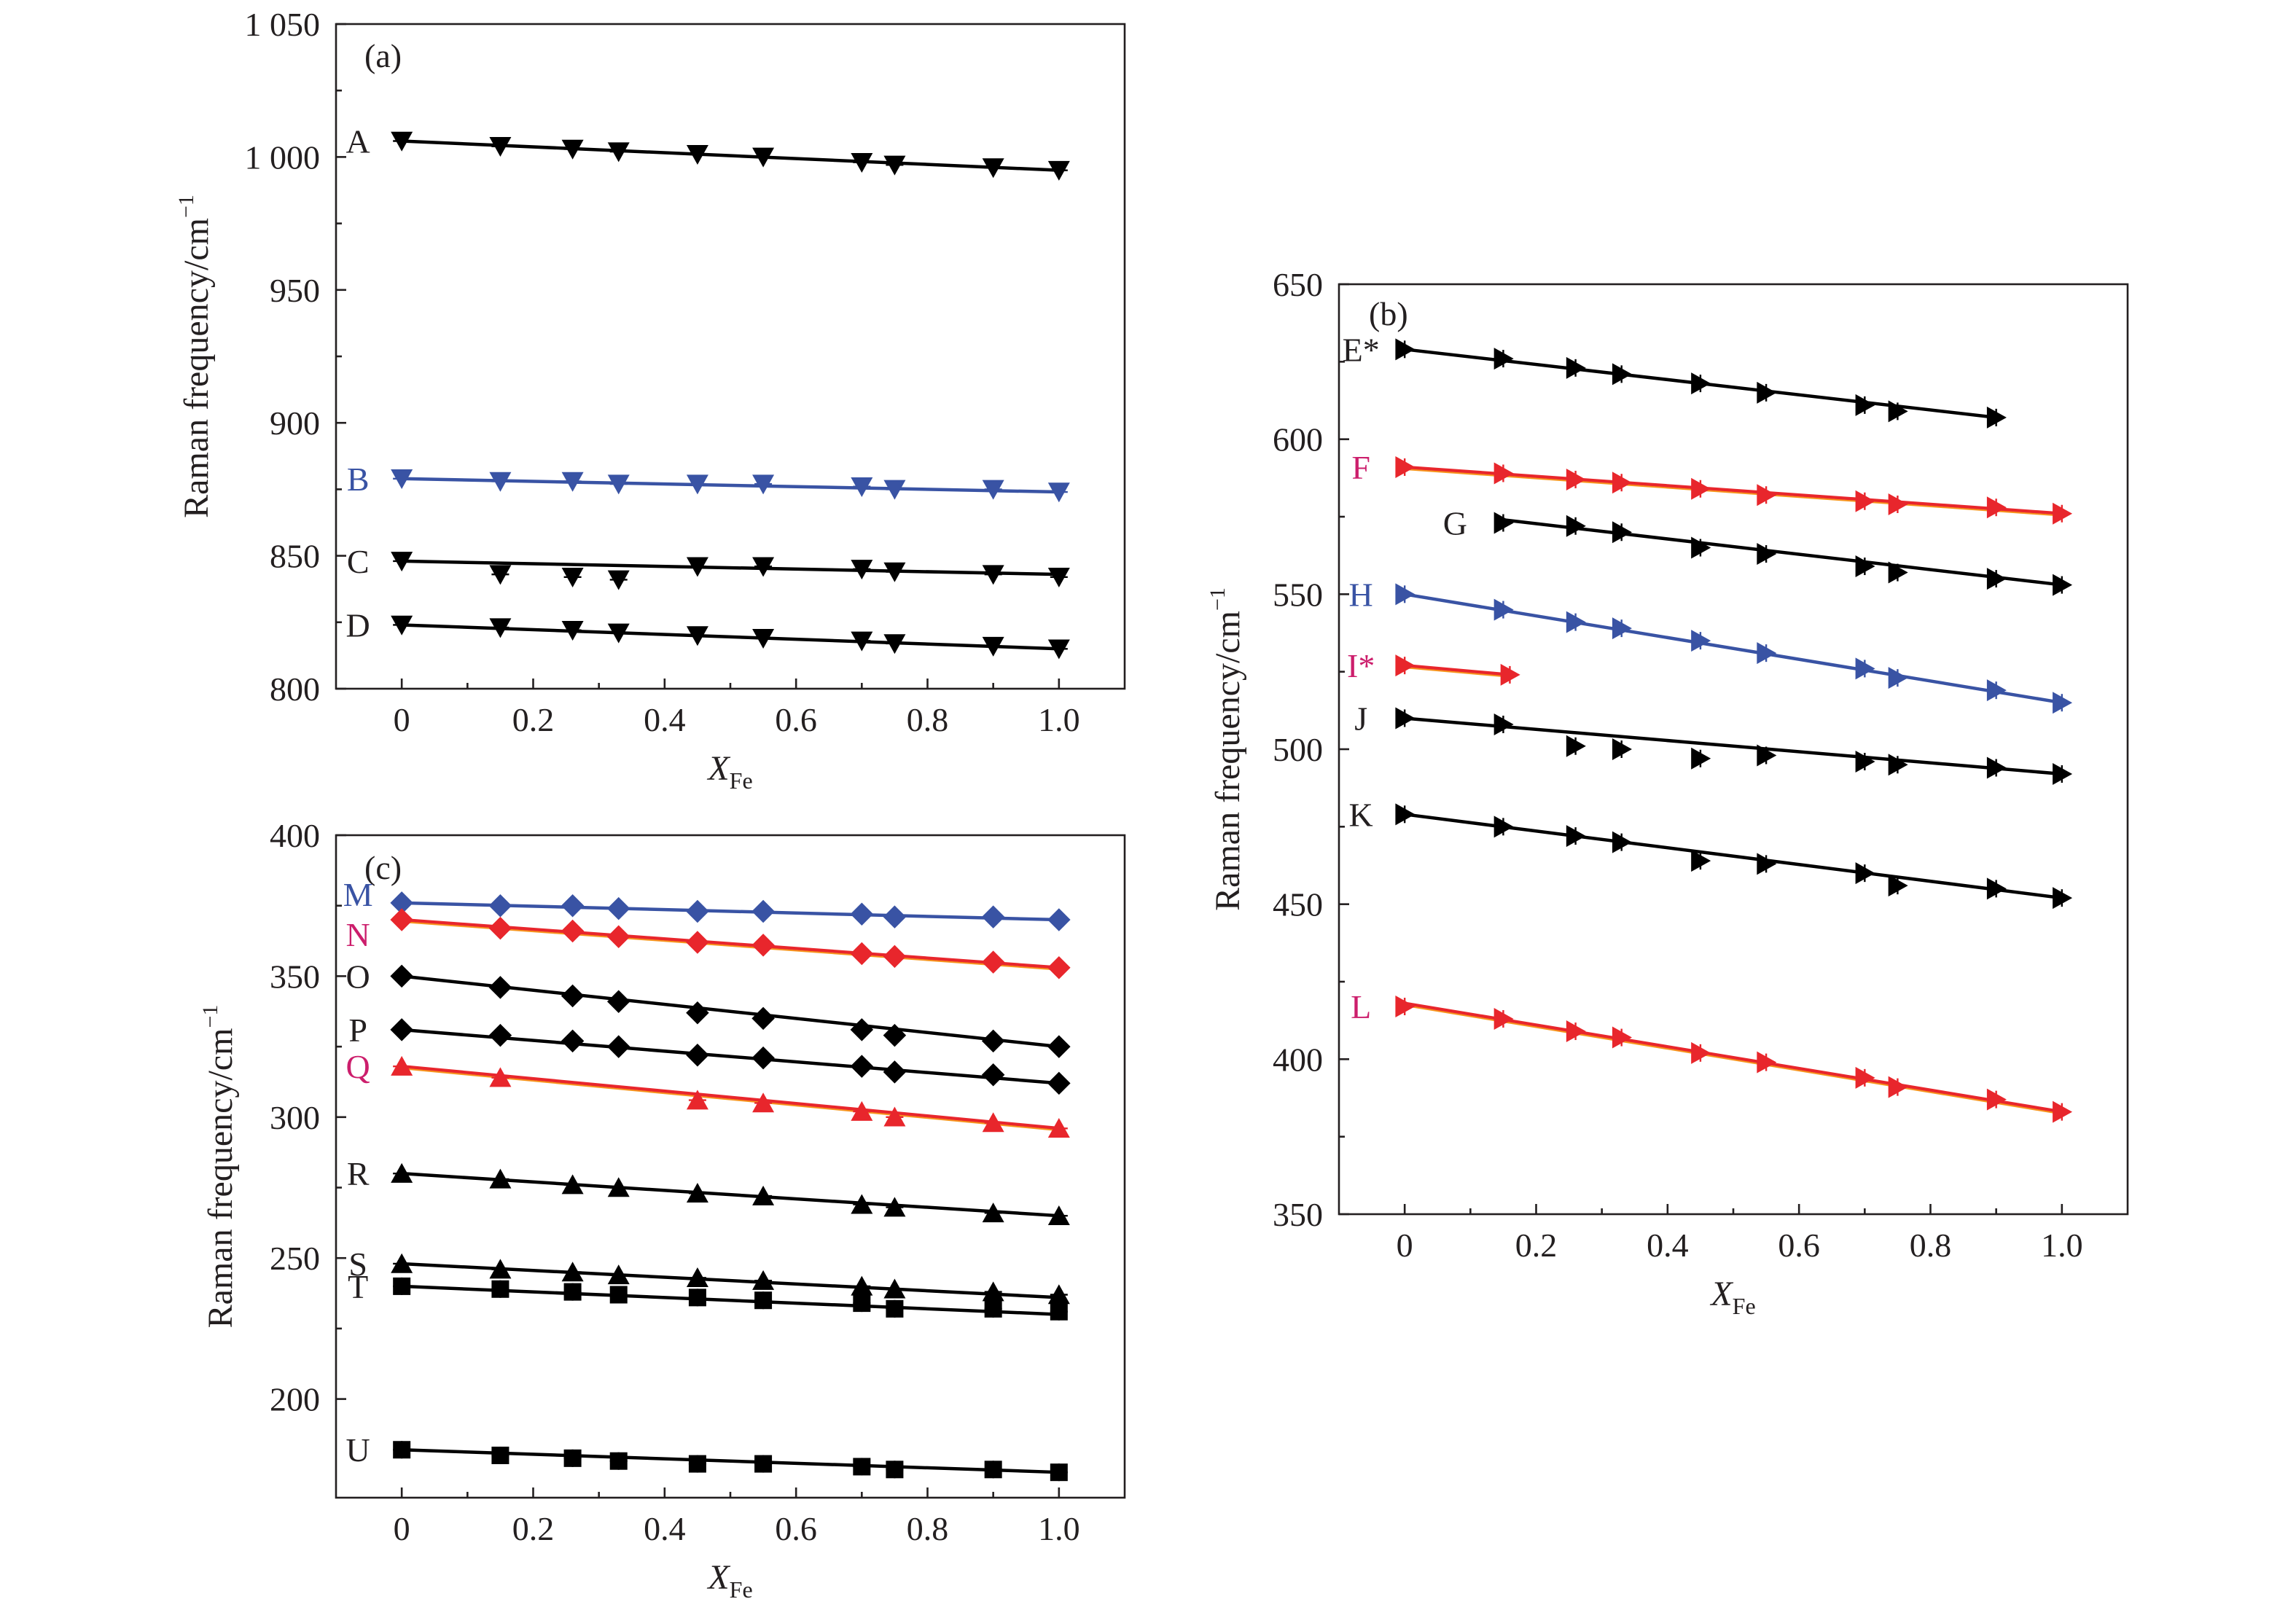  What do you see at coordinates (1298, 284) in the screenshot?
I see `y-tick-label: 650` at bounding box center [1298, 284].